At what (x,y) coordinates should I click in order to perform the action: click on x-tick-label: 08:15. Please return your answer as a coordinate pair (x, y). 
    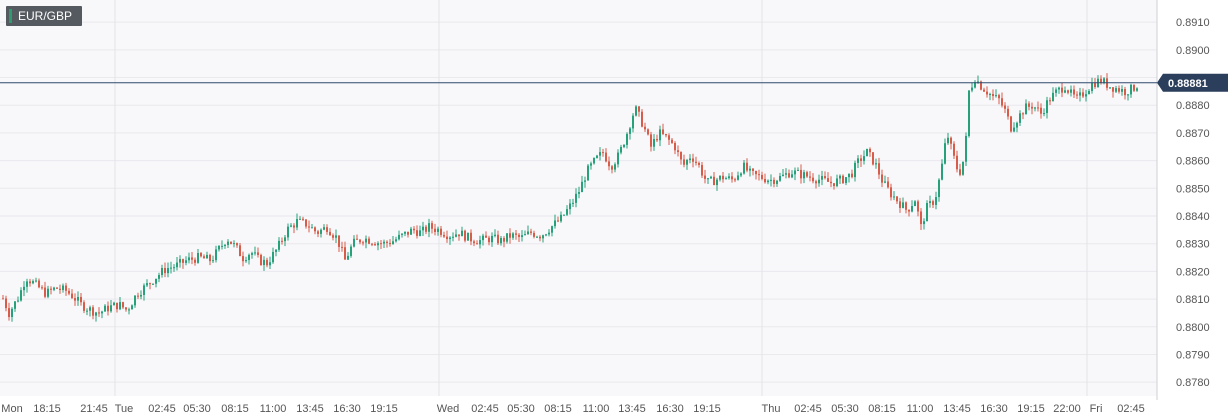
    Looking at the image, I should click on (235, 409).